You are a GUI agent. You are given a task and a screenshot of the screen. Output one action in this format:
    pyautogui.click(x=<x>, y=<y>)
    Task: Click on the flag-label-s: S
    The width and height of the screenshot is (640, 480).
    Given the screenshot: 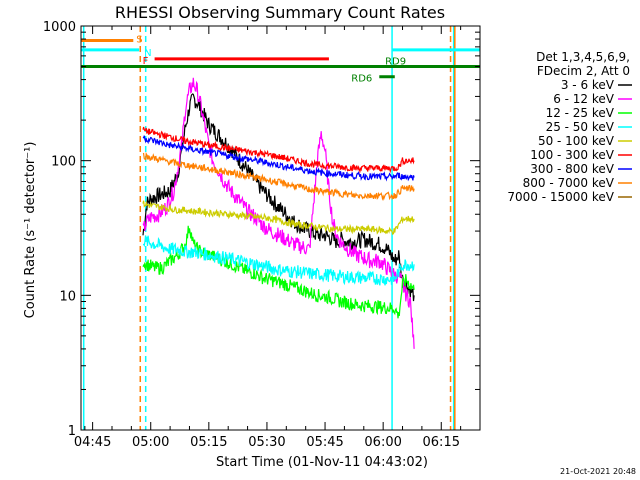 What is the action you would take?
    pyautogui.click(x=139, y=40)
    